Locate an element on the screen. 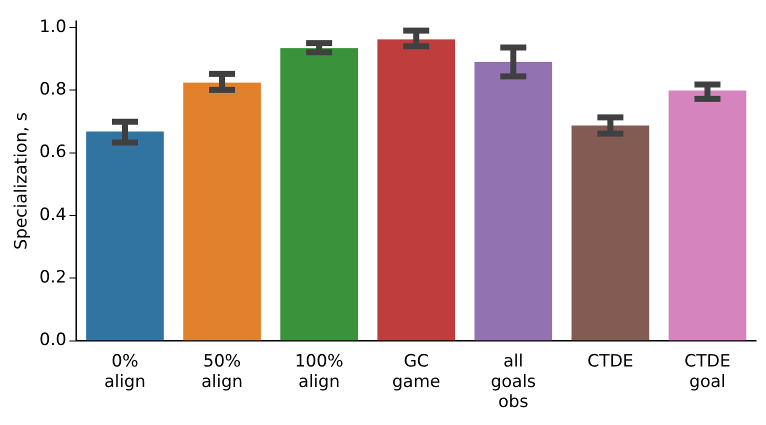 The height and width of the screenshot is (425, 766). y-tick-label: 1.0 is located at coordinates (52, 26).